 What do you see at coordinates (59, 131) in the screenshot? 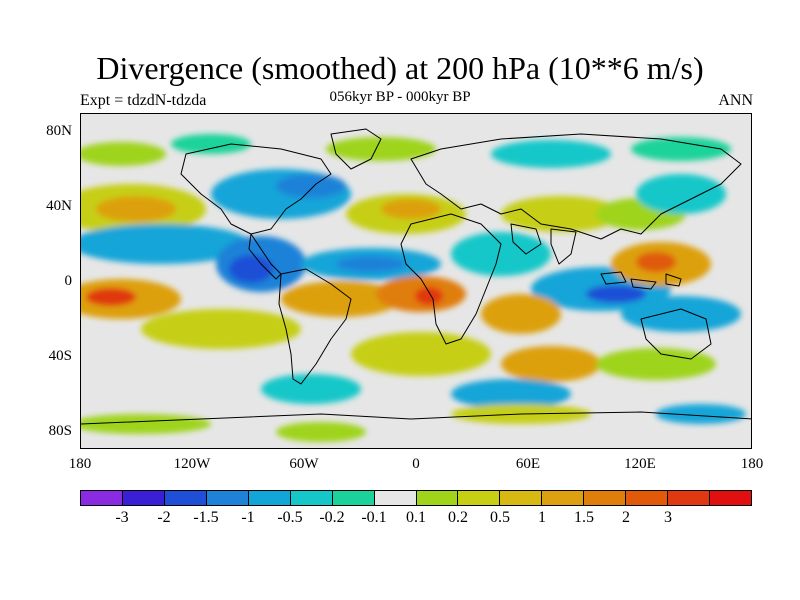
I see `lat-label-80n: 80N` at bounding box center [59, 131].